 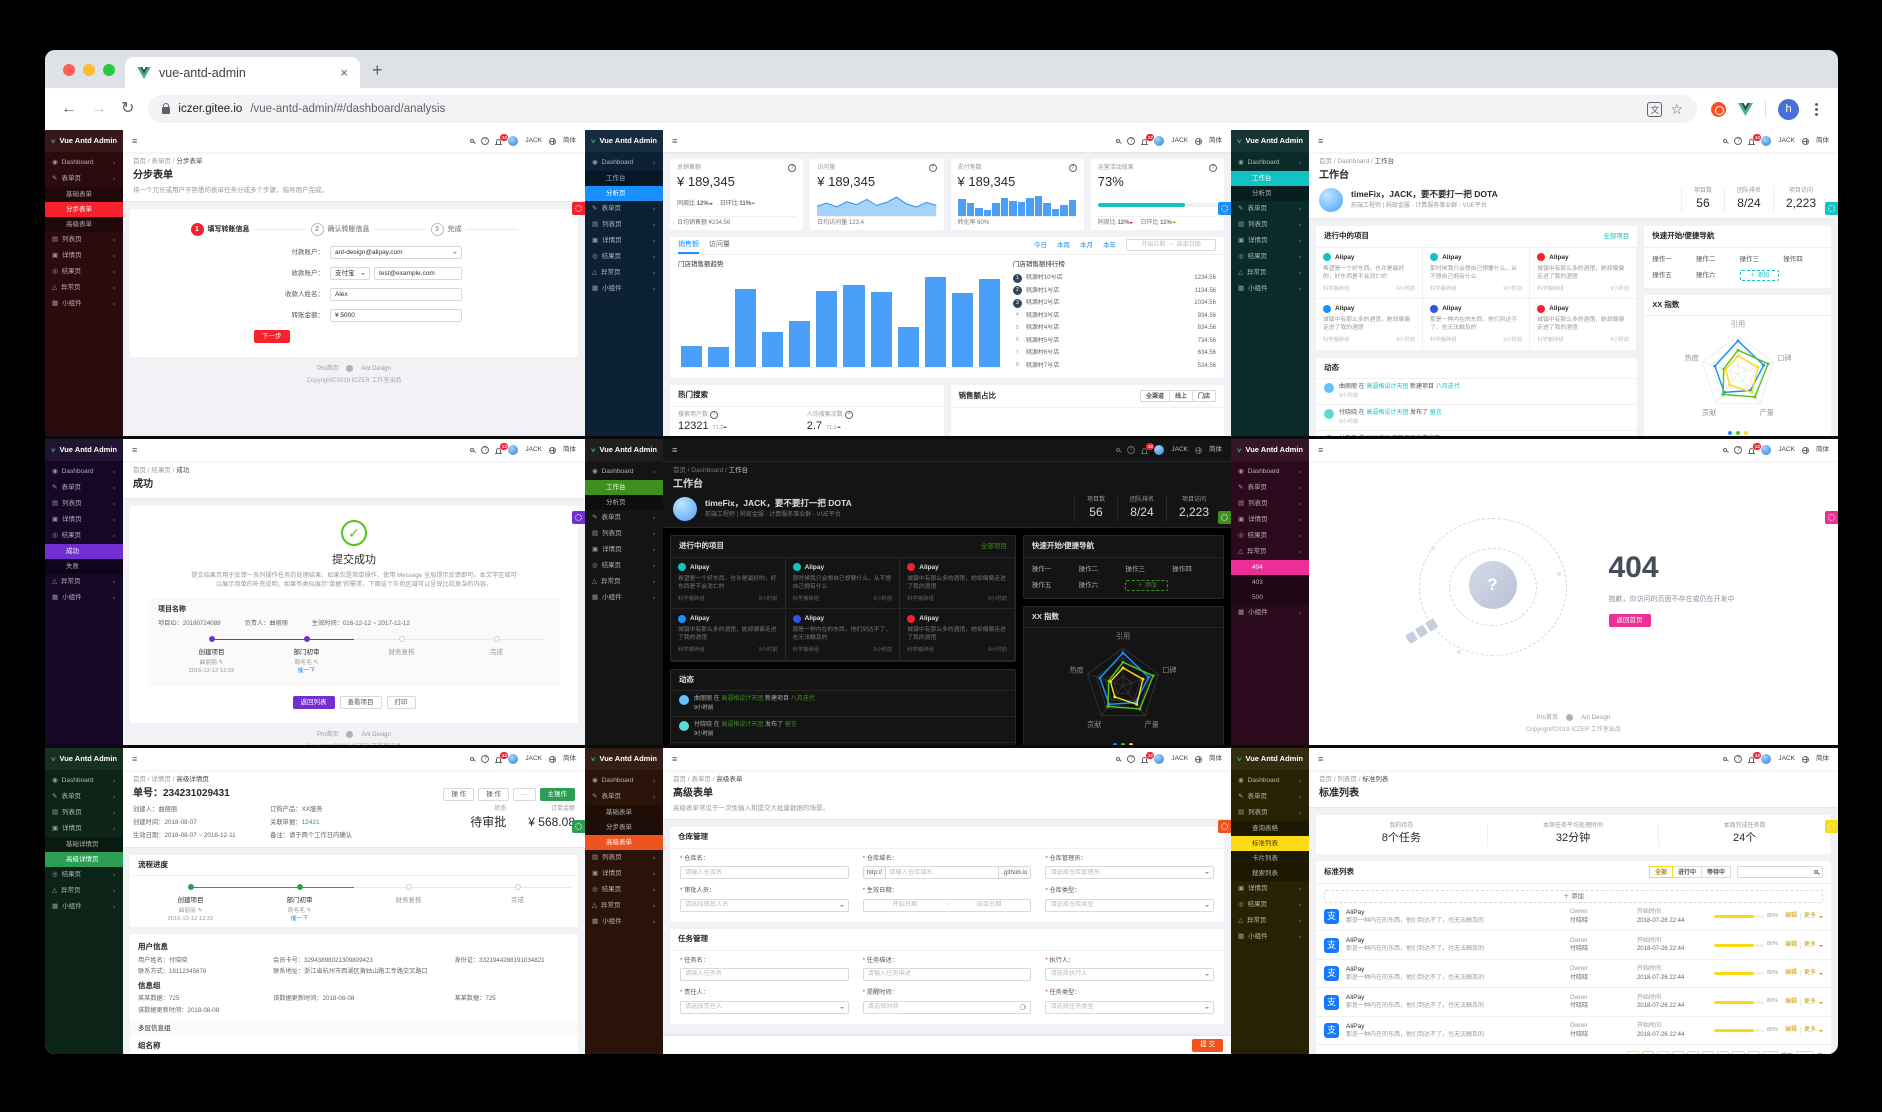 What do you see at coordinates (533, 759) in the screenshot?
I see `user-name: JACK` at bounding box center [533, 759].